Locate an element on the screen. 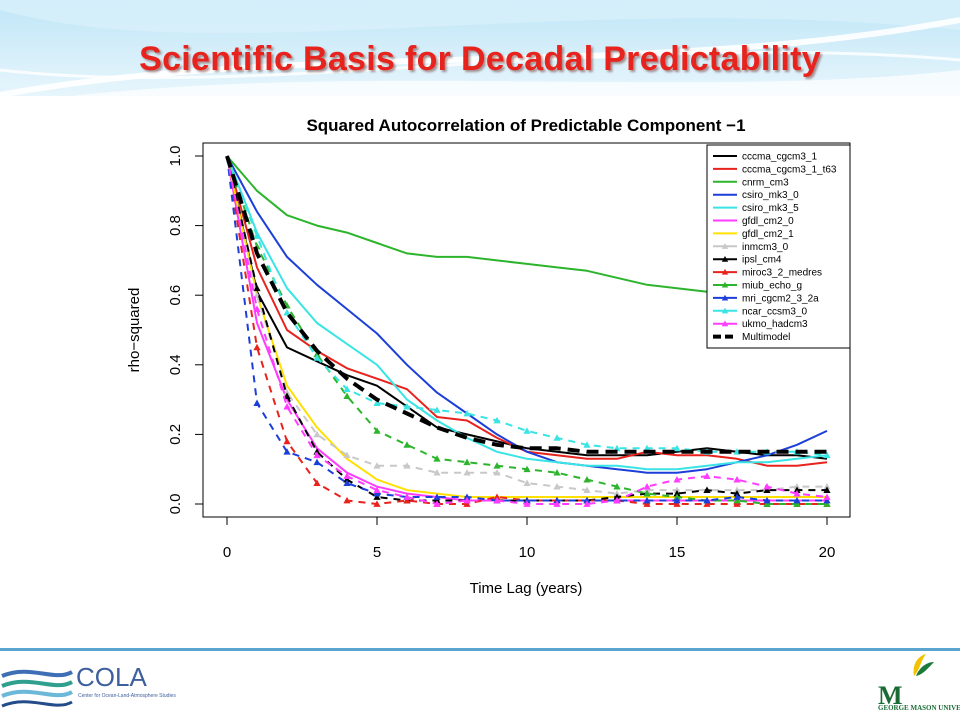 The width and height of the screenshot is (960, 720). legend-label: cccma_cgcm3_1 is located at coordinates (779, 157).